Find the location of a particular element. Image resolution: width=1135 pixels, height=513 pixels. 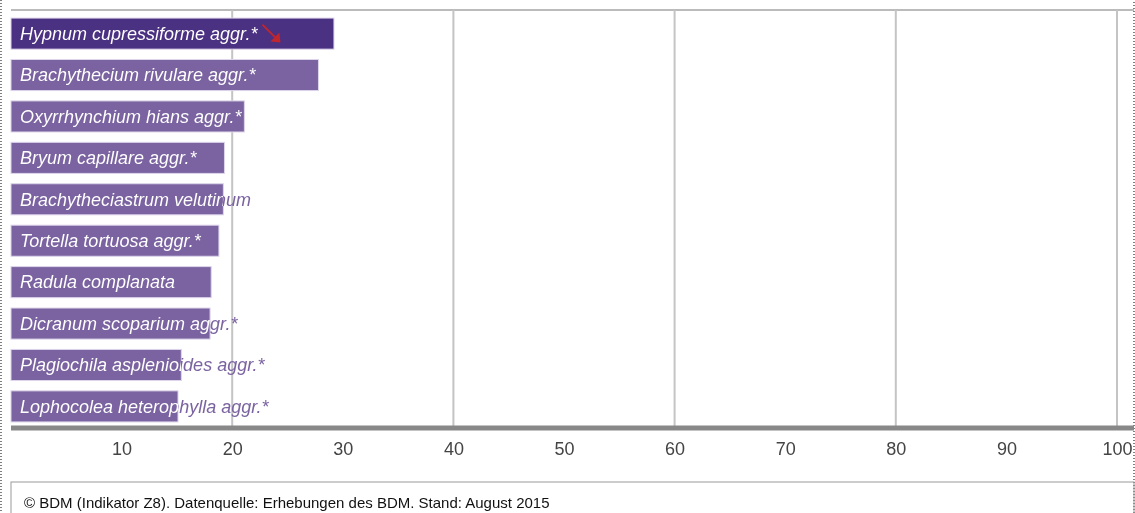

x-tick-label: 70 is located at coordinates (785, 448).